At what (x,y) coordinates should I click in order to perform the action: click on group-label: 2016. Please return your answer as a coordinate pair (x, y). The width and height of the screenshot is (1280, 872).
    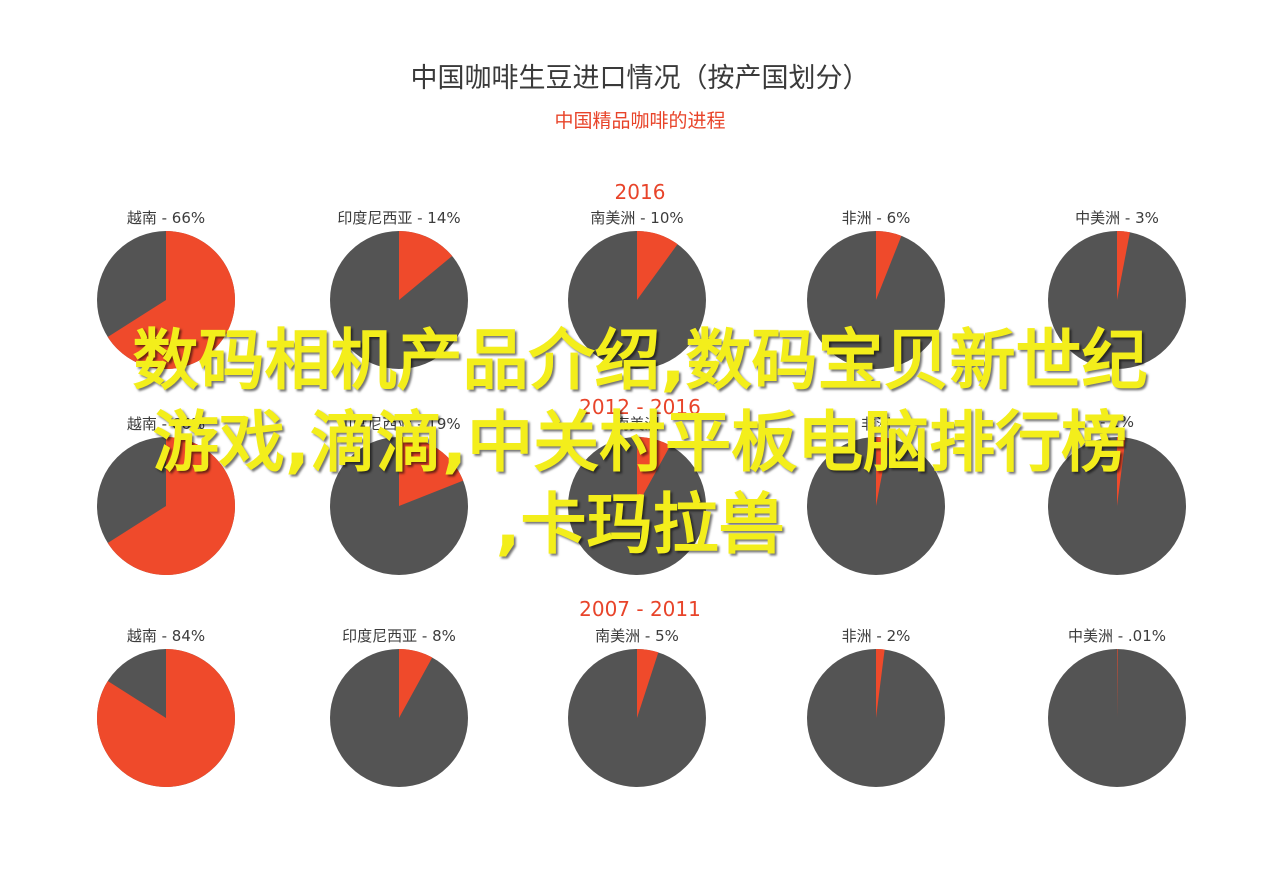
    Looking at the image, I should click on (640, 192).